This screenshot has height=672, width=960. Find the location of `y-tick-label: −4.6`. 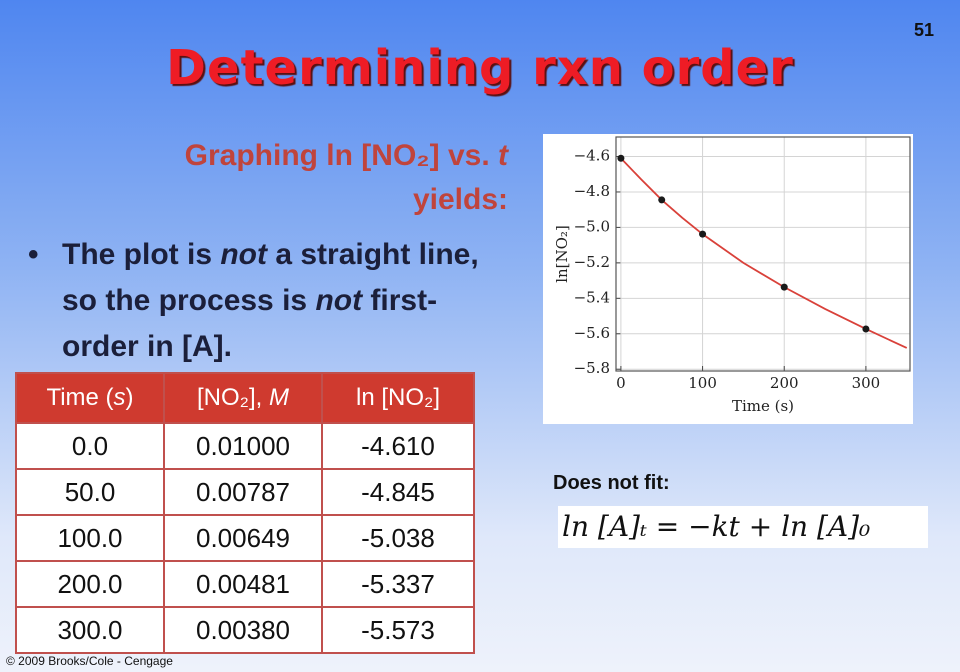

y-tick-label: −4.6 is located at coordinates (592, 156).